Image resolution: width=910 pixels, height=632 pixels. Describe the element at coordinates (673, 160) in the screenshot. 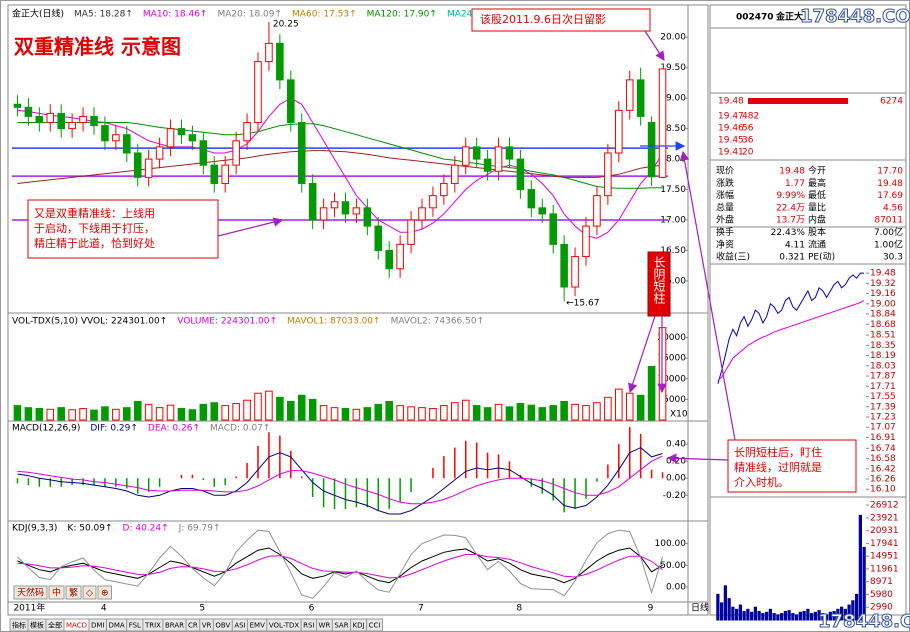

I see `y-tick-label: 18.00` at that location.